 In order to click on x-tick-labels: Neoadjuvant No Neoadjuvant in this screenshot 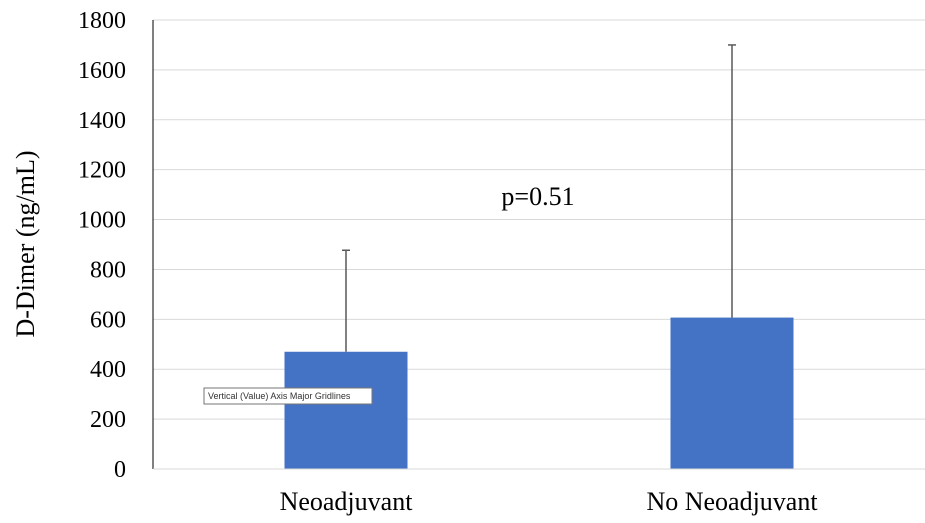, I will do `click(549, 501)`.